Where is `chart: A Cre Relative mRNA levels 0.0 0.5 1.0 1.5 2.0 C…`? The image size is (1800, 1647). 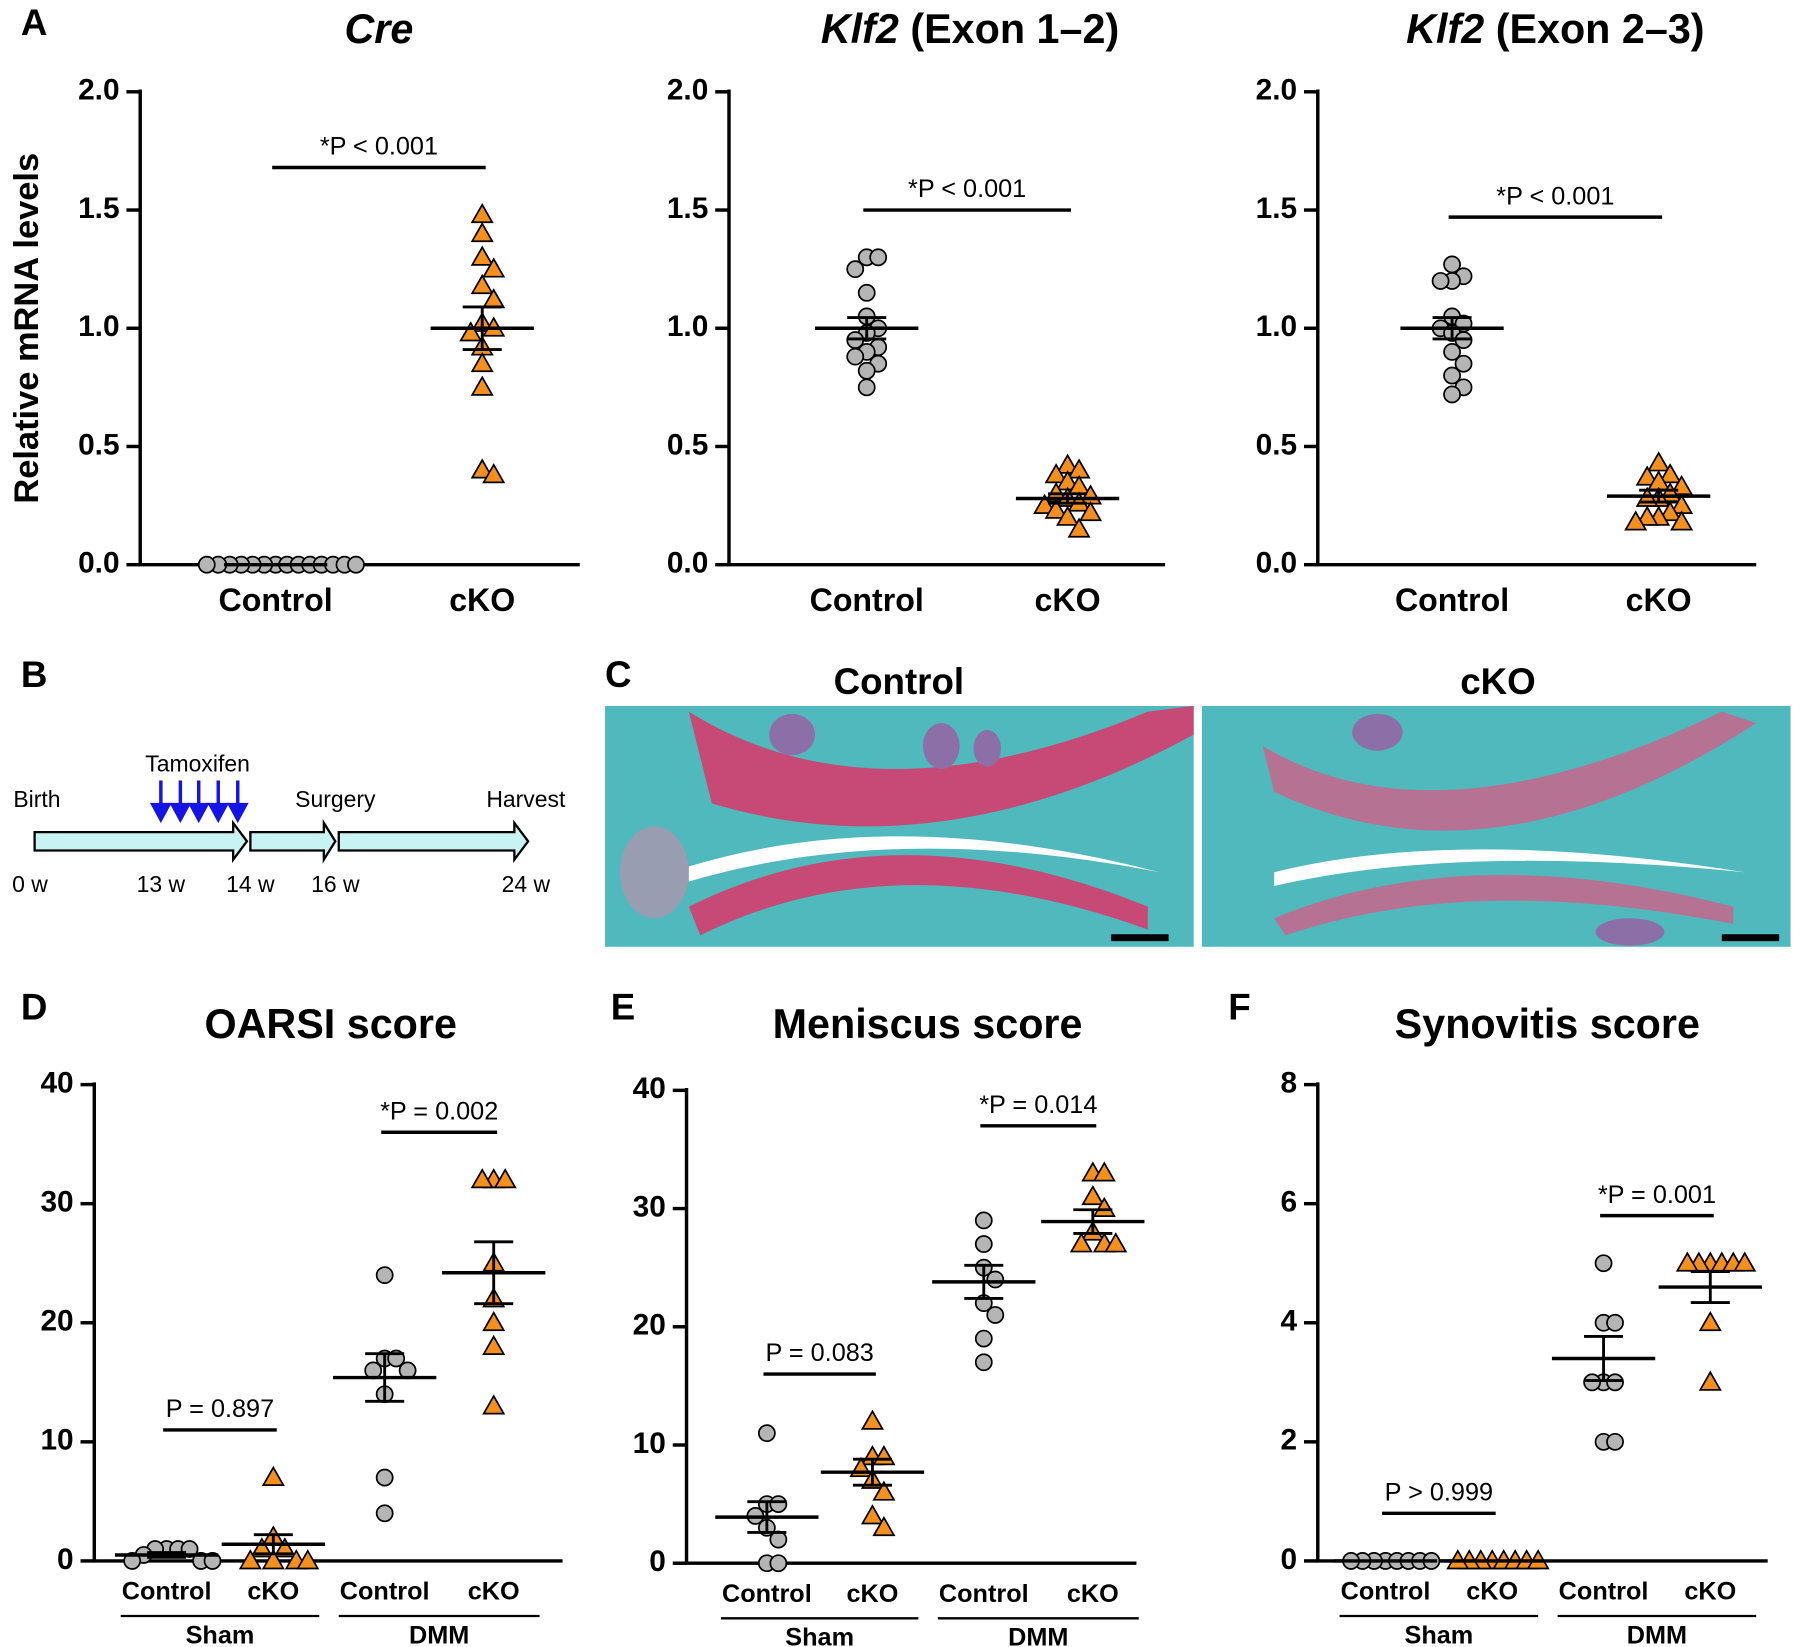 chart: A Cre Relative mRNA levels 0.0 0.5 1.0 1.5 2.0 C… is located at coordinates (294, 310).